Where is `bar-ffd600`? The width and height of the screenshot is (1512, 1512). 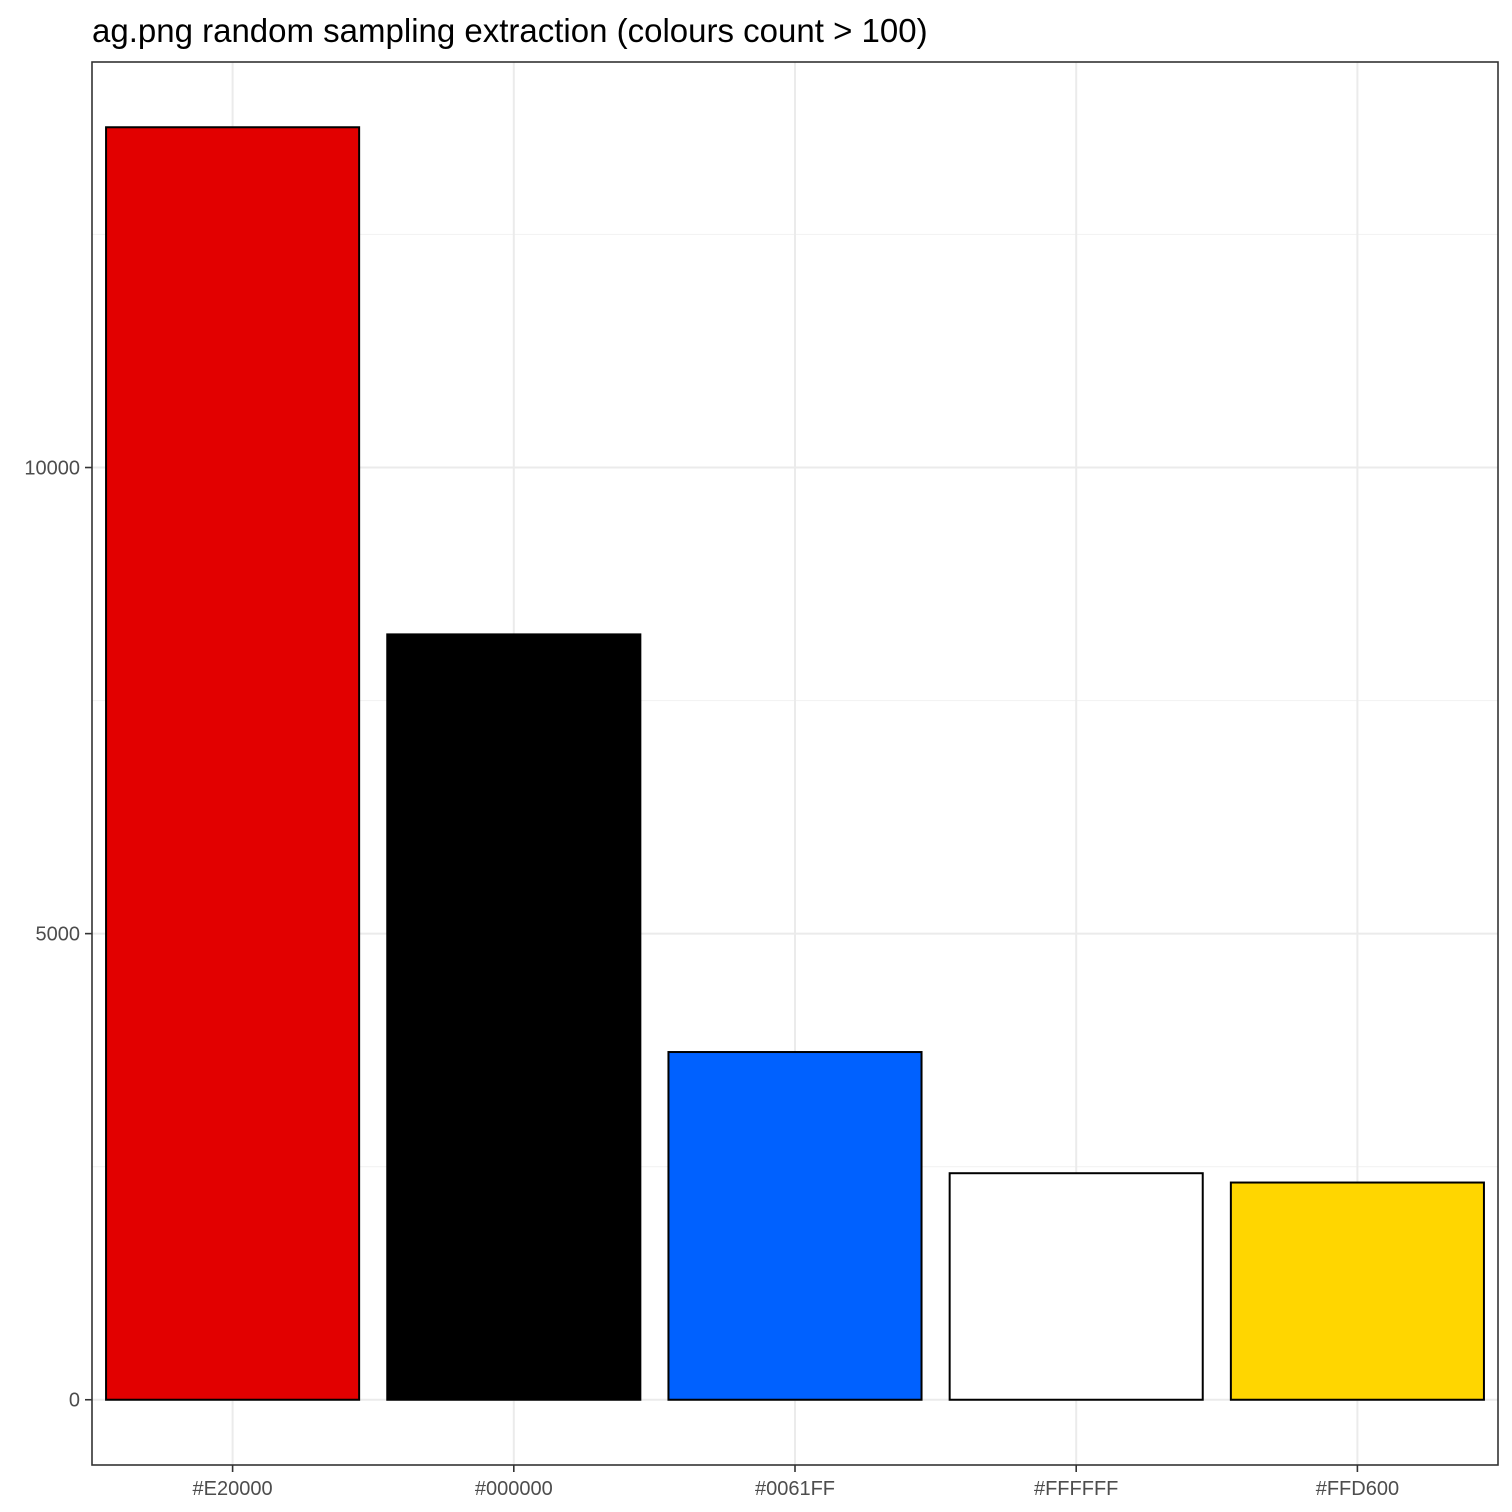
bar-ffd600 is located at coordinates (1357, 1291).